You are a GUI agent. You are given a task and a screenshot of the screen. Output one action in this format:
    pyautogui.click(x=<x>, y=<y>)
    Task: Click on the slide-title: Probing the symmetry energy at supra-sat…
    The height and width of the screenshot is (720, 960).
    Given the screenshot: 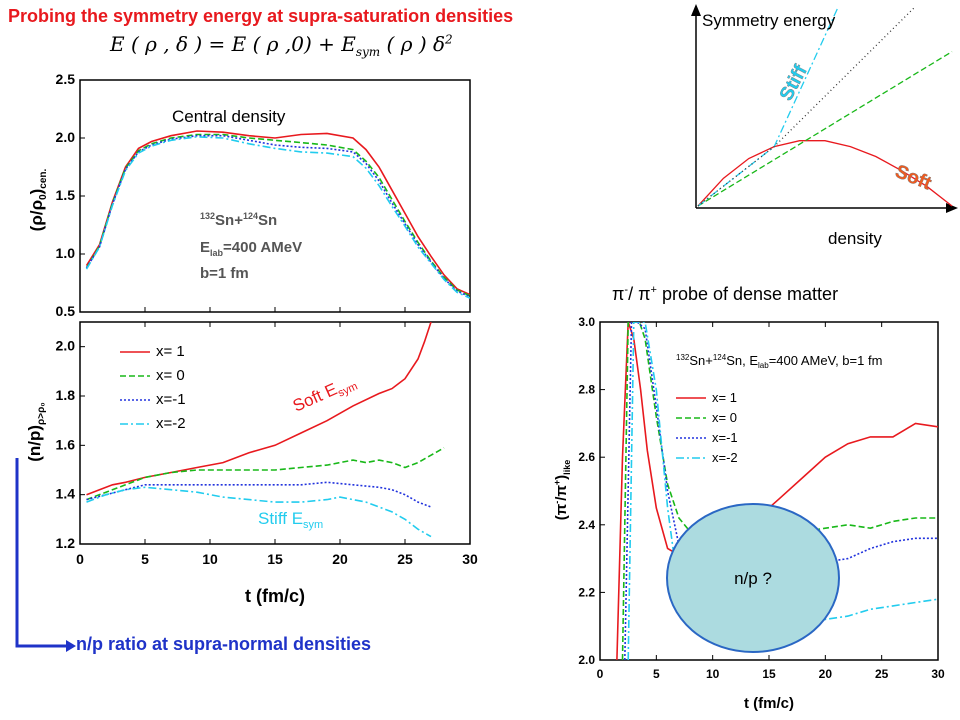 What is the action you would take?
    pyautogui.click(x=261, y=16)
    